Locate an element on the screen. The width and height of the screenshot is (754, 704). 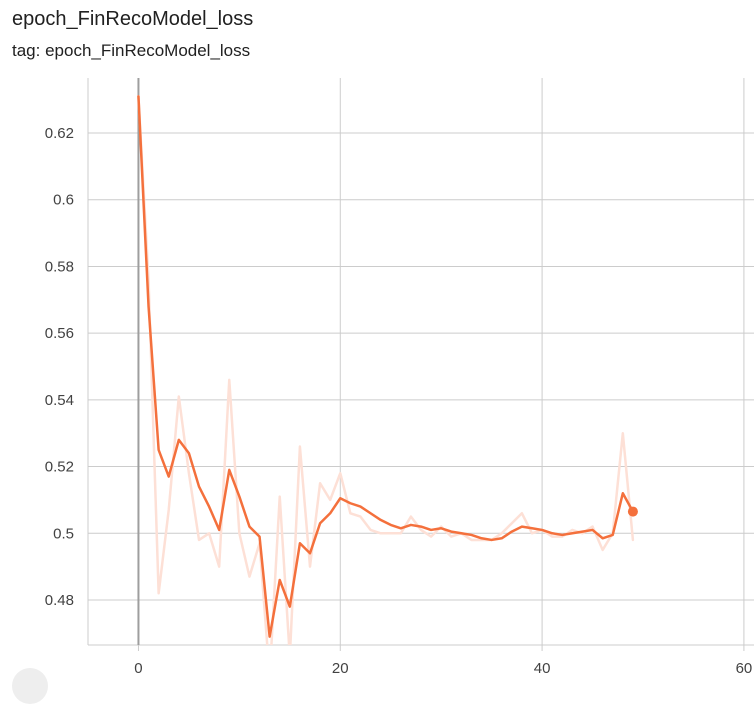
chart-tag: tag: epoch_FinRecoModel_loss is located at coordinates (131, 50).